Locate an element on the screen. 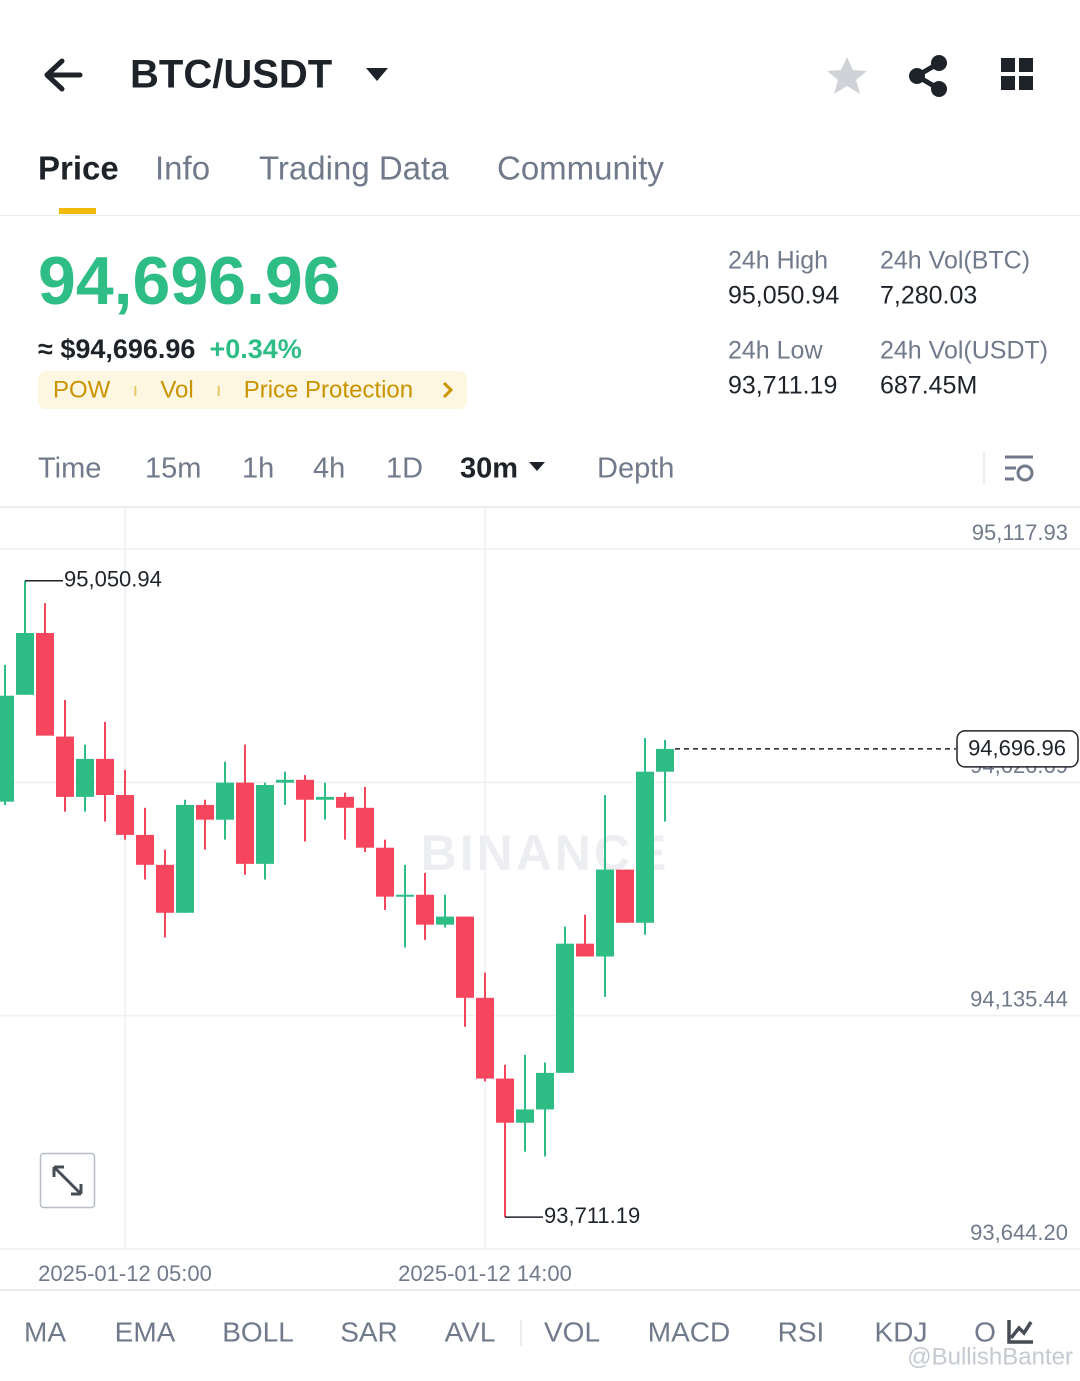  tab: Price is located at coordinates (78, 168).